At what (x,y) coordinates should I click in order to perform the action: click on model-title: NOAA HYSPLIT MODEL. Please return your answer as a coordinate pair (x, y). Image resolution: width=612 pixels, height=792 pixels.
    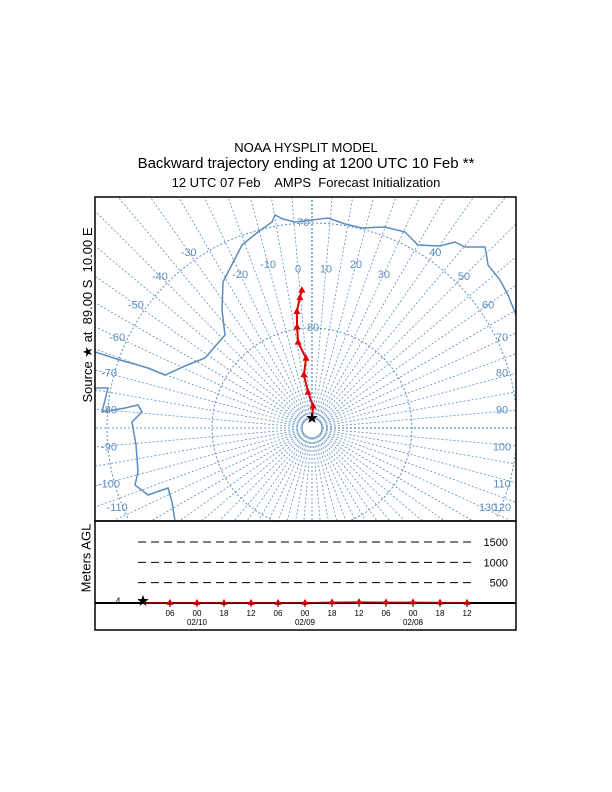
    Looking at the image, I should click on (306, 147).